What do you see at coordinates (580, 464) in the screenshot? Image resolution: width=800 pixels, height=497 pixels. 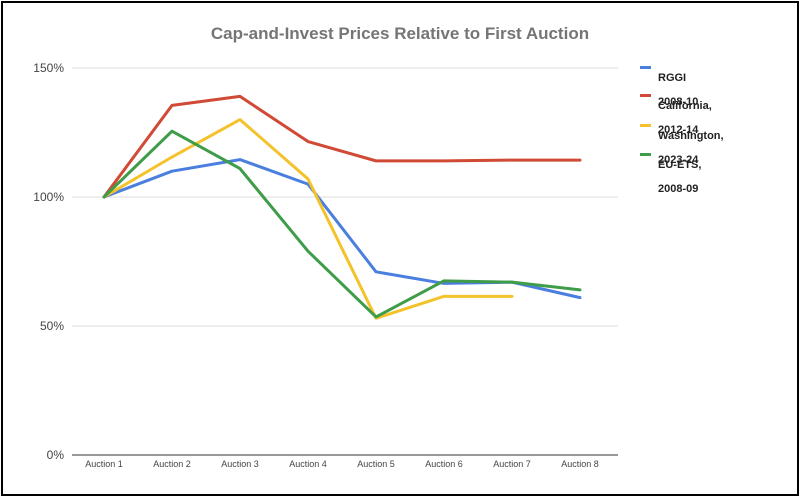 I see `x-tick-label-8: Auction 8` at bounding box center [580, 464].